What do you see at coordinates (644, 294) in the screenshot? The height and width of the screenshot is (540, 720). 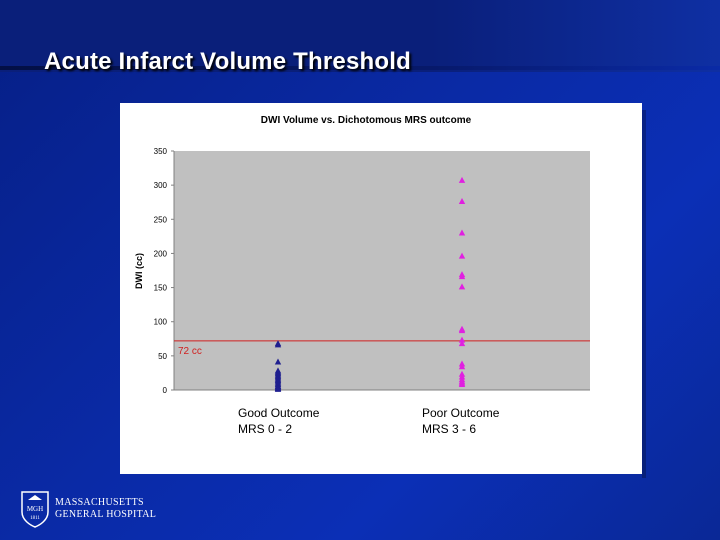 I see `chart-shadow` at bounding box center [644, 294].